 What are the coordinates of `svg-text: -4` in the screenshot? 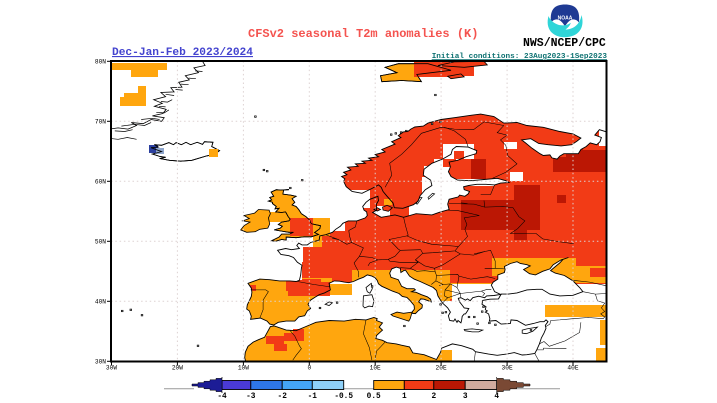 It's located at (222, 397).